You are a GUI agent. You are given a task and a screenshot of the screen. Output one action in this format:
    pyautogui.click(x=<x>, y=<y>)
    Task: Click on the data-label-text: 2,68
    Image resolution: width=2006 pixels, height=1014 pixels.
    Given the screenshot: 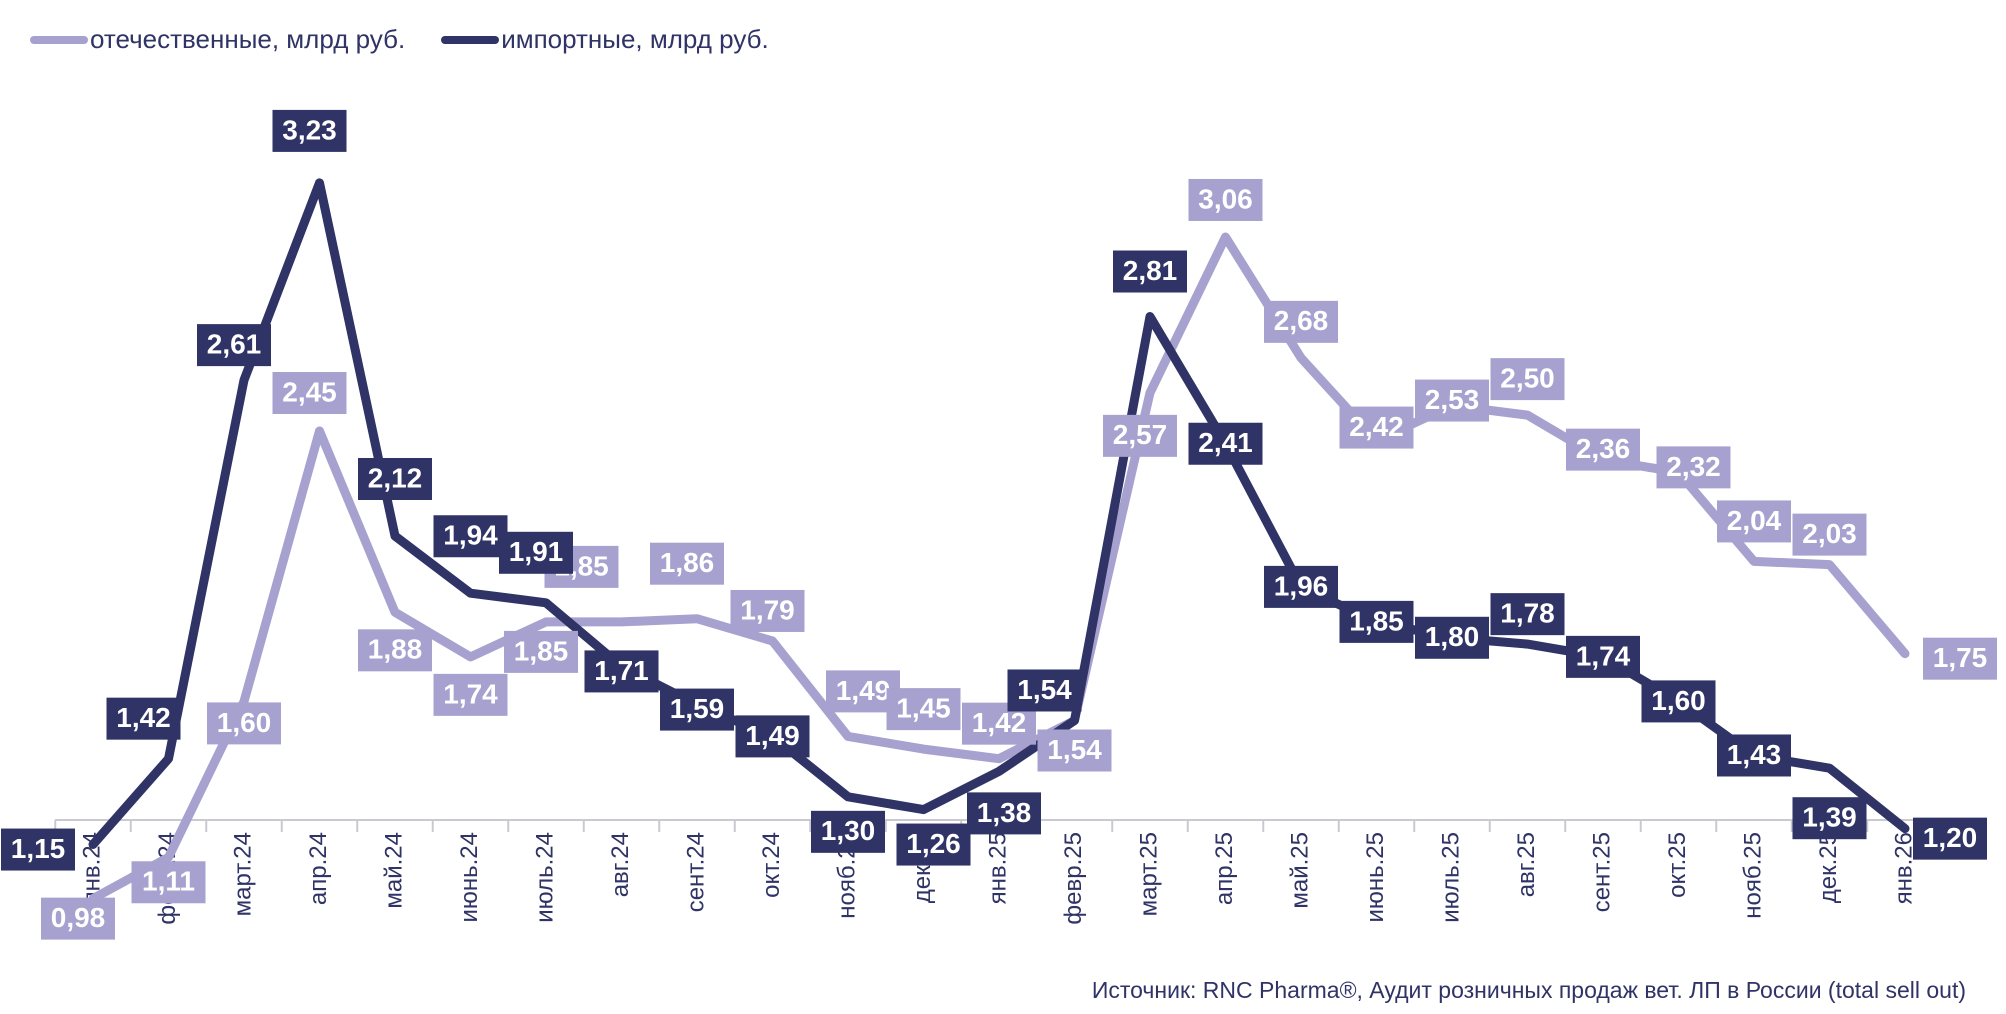 What is the action you would take?
    pyautogui.click(x=1301, y=320)
    